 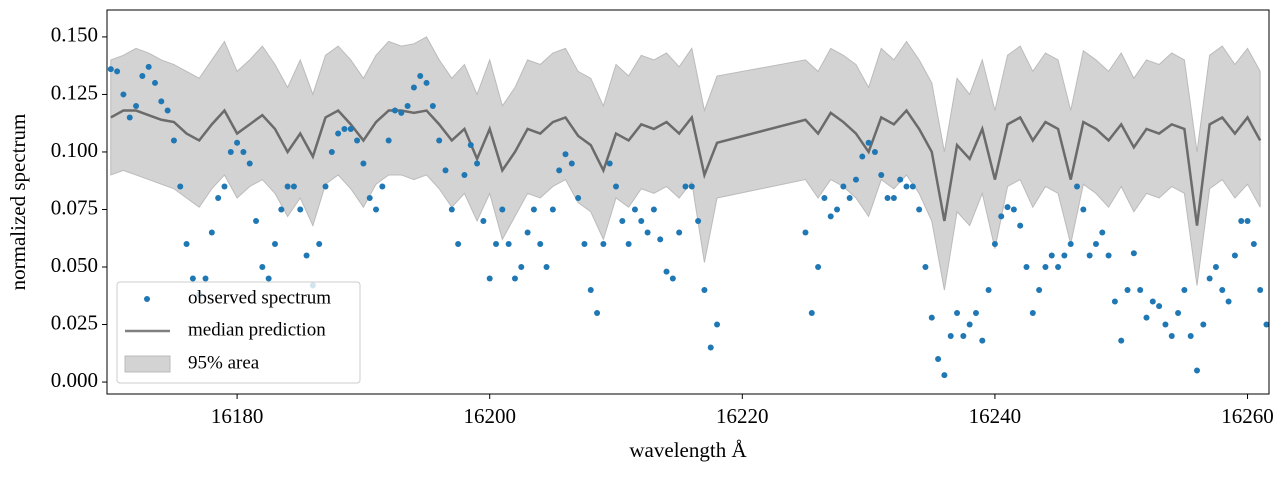 I want to click on x-tick-label: 16260, so click(x=1247, y=416).